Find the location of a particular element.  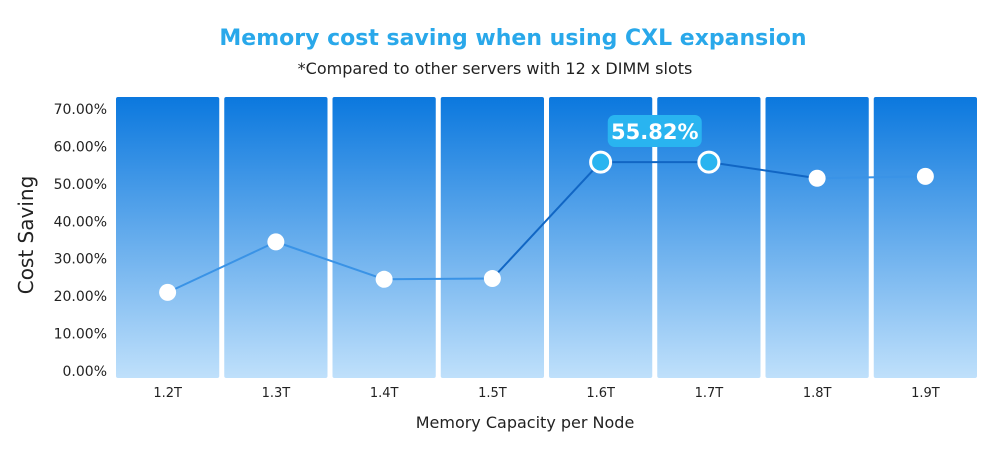

data-point-1.7T is located at coordinates (709, 162).